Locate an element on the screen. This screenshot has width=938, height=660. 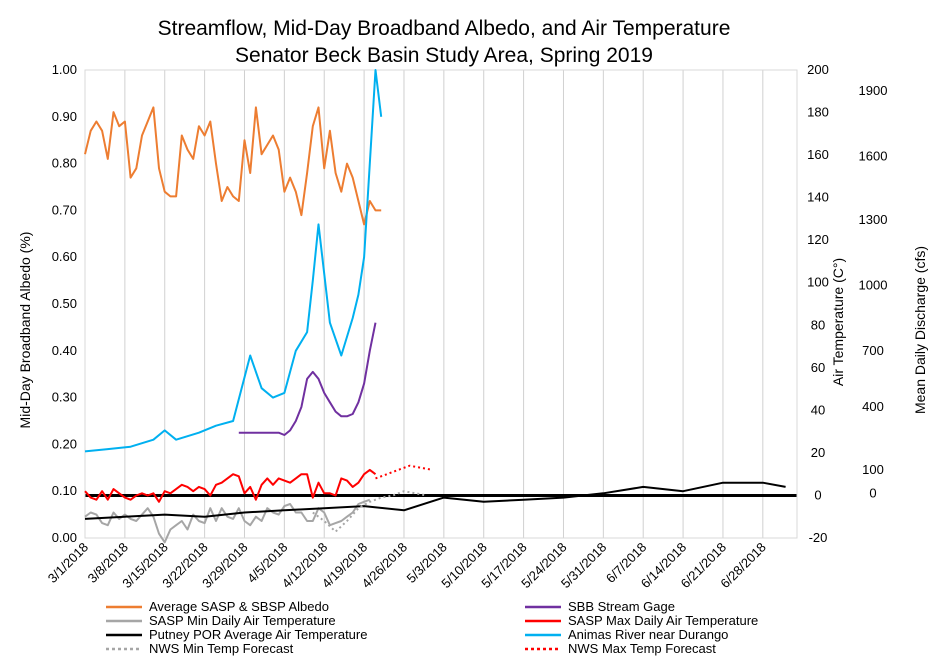
y-far-right-tick-label: 1600 is located at coordinates (873, 156).